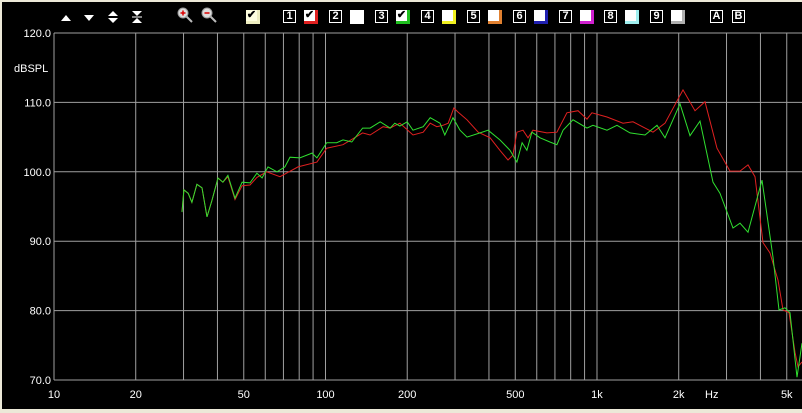 This screenshot has width=802, height=413. I want to click on channel-2-label: 2, so click(335, 16).